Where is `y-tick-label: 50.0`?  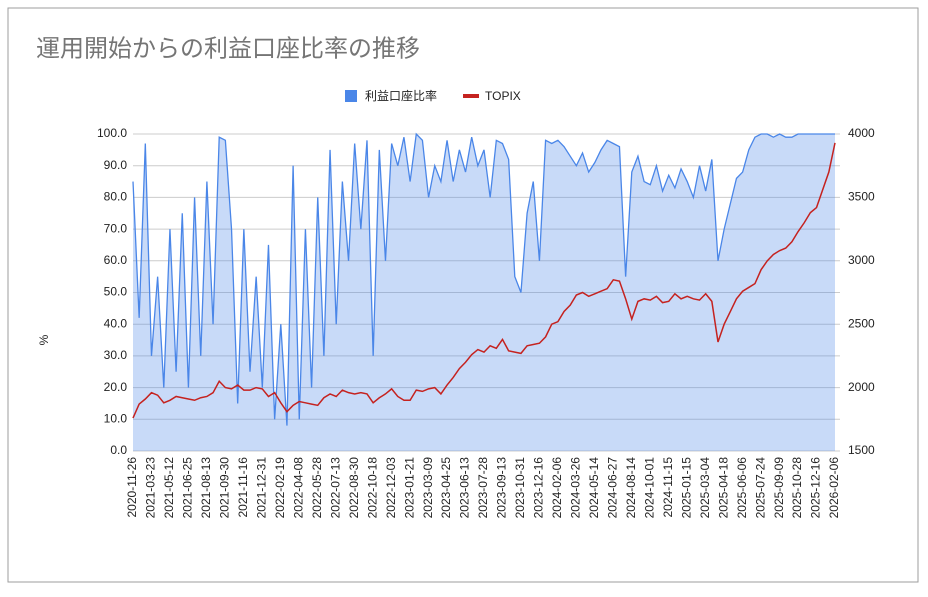
y-tick-label: 50.0 is located at coordinates (116, 292).